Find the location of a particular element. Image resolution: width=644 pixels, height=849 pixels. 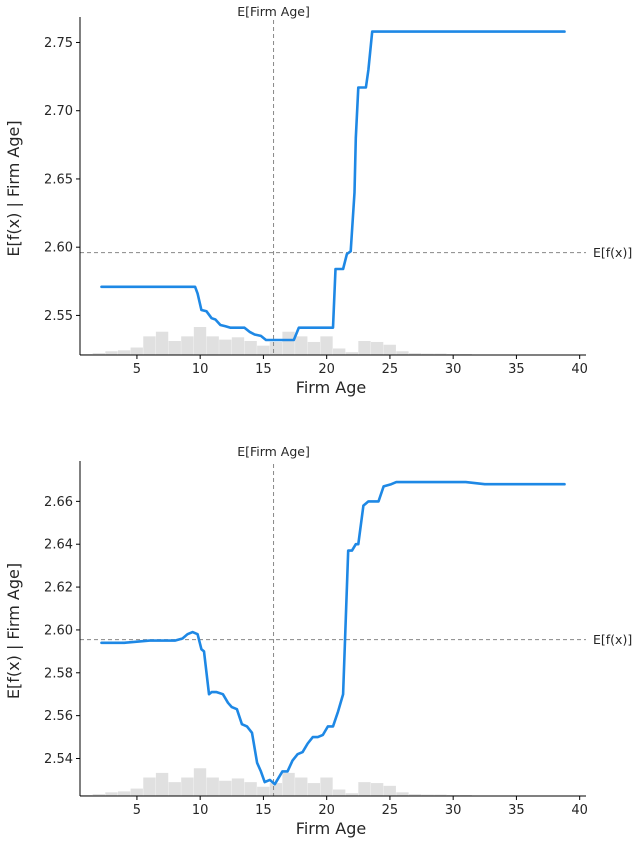

y-tick-label: 2.54 is located at coordinates (58, 759).